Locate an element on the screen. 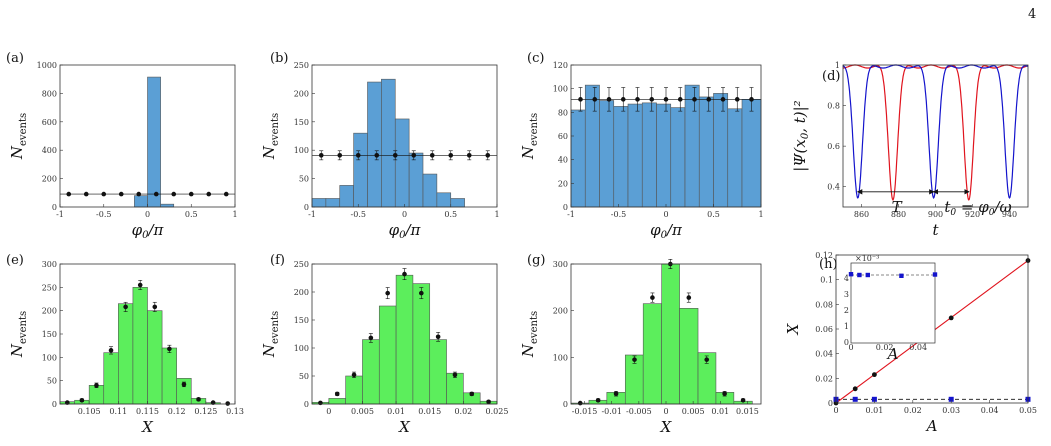  y-tick-label: 0.02 is located at coordinates (824, 378).